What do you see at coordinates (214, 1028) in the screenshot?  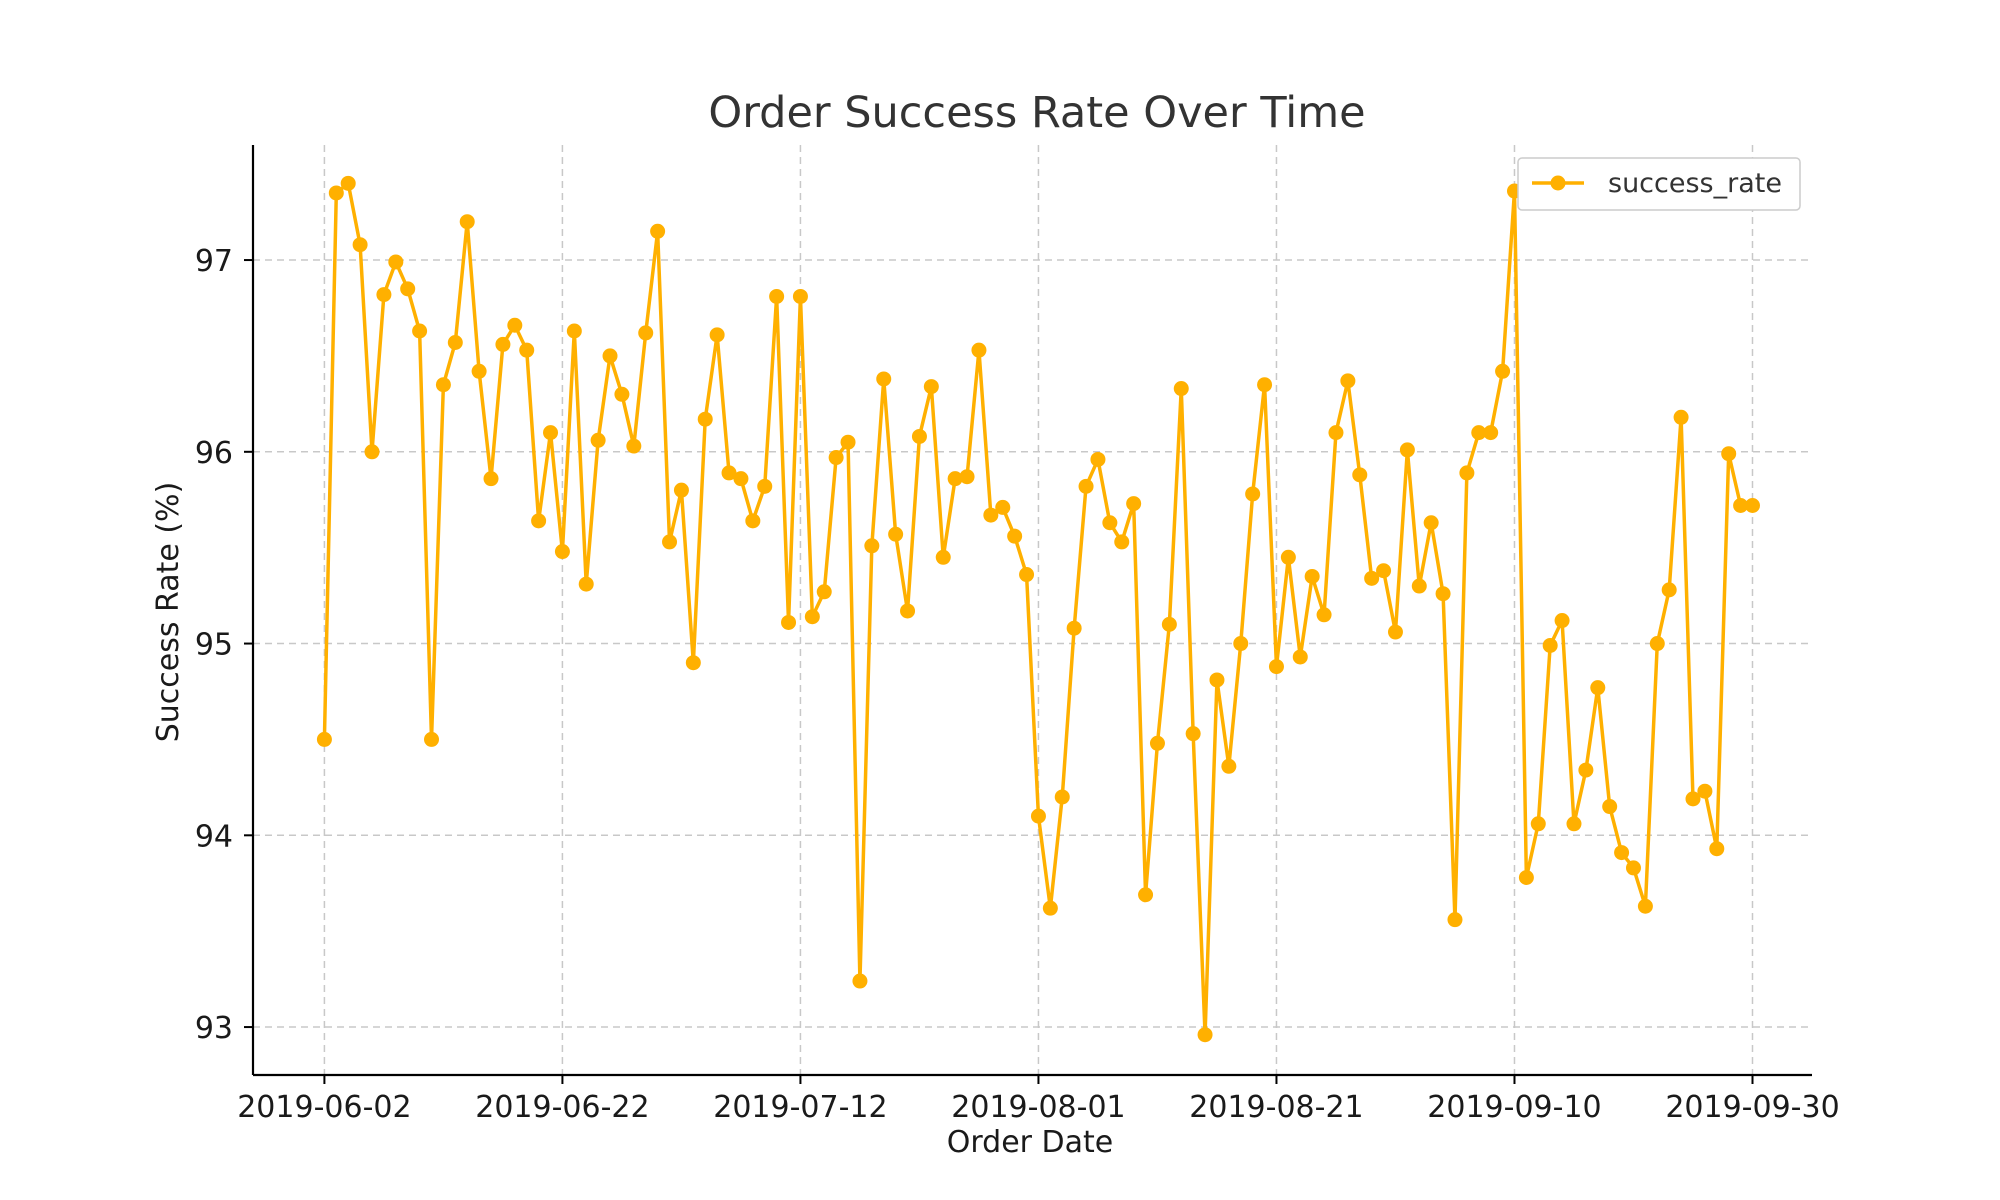 I see `y-tick-label: 93` at bounding box center [214, 1028].